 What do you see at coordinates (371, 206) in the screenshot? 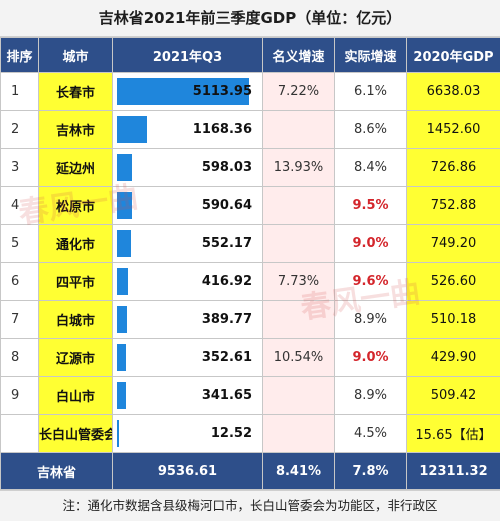
I see `real-growth-cell: 9.5%` at bounding box center [371, 206].